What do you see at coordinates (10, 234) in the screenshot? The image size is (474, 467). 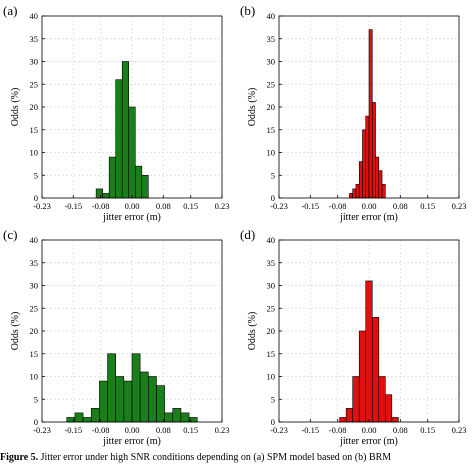 I see `panel-label: (c)` at bounding box center [10, 234].